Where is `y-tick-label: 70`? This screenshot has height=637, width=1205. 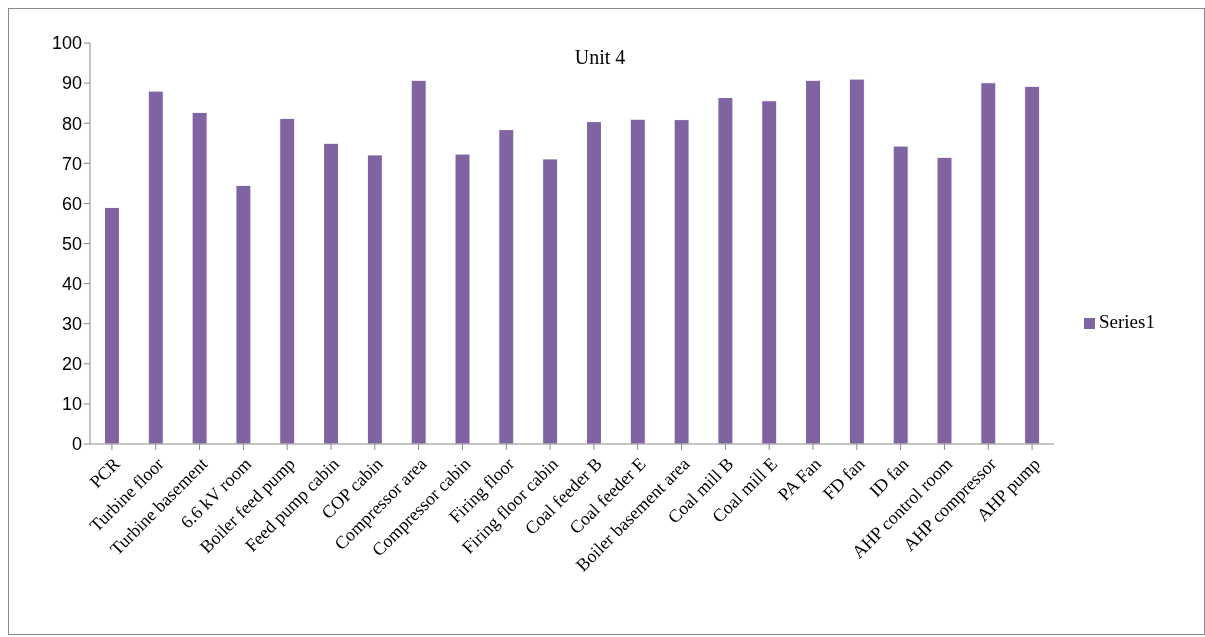
y-tick-label: 70 is located at coordinates (71, 163).